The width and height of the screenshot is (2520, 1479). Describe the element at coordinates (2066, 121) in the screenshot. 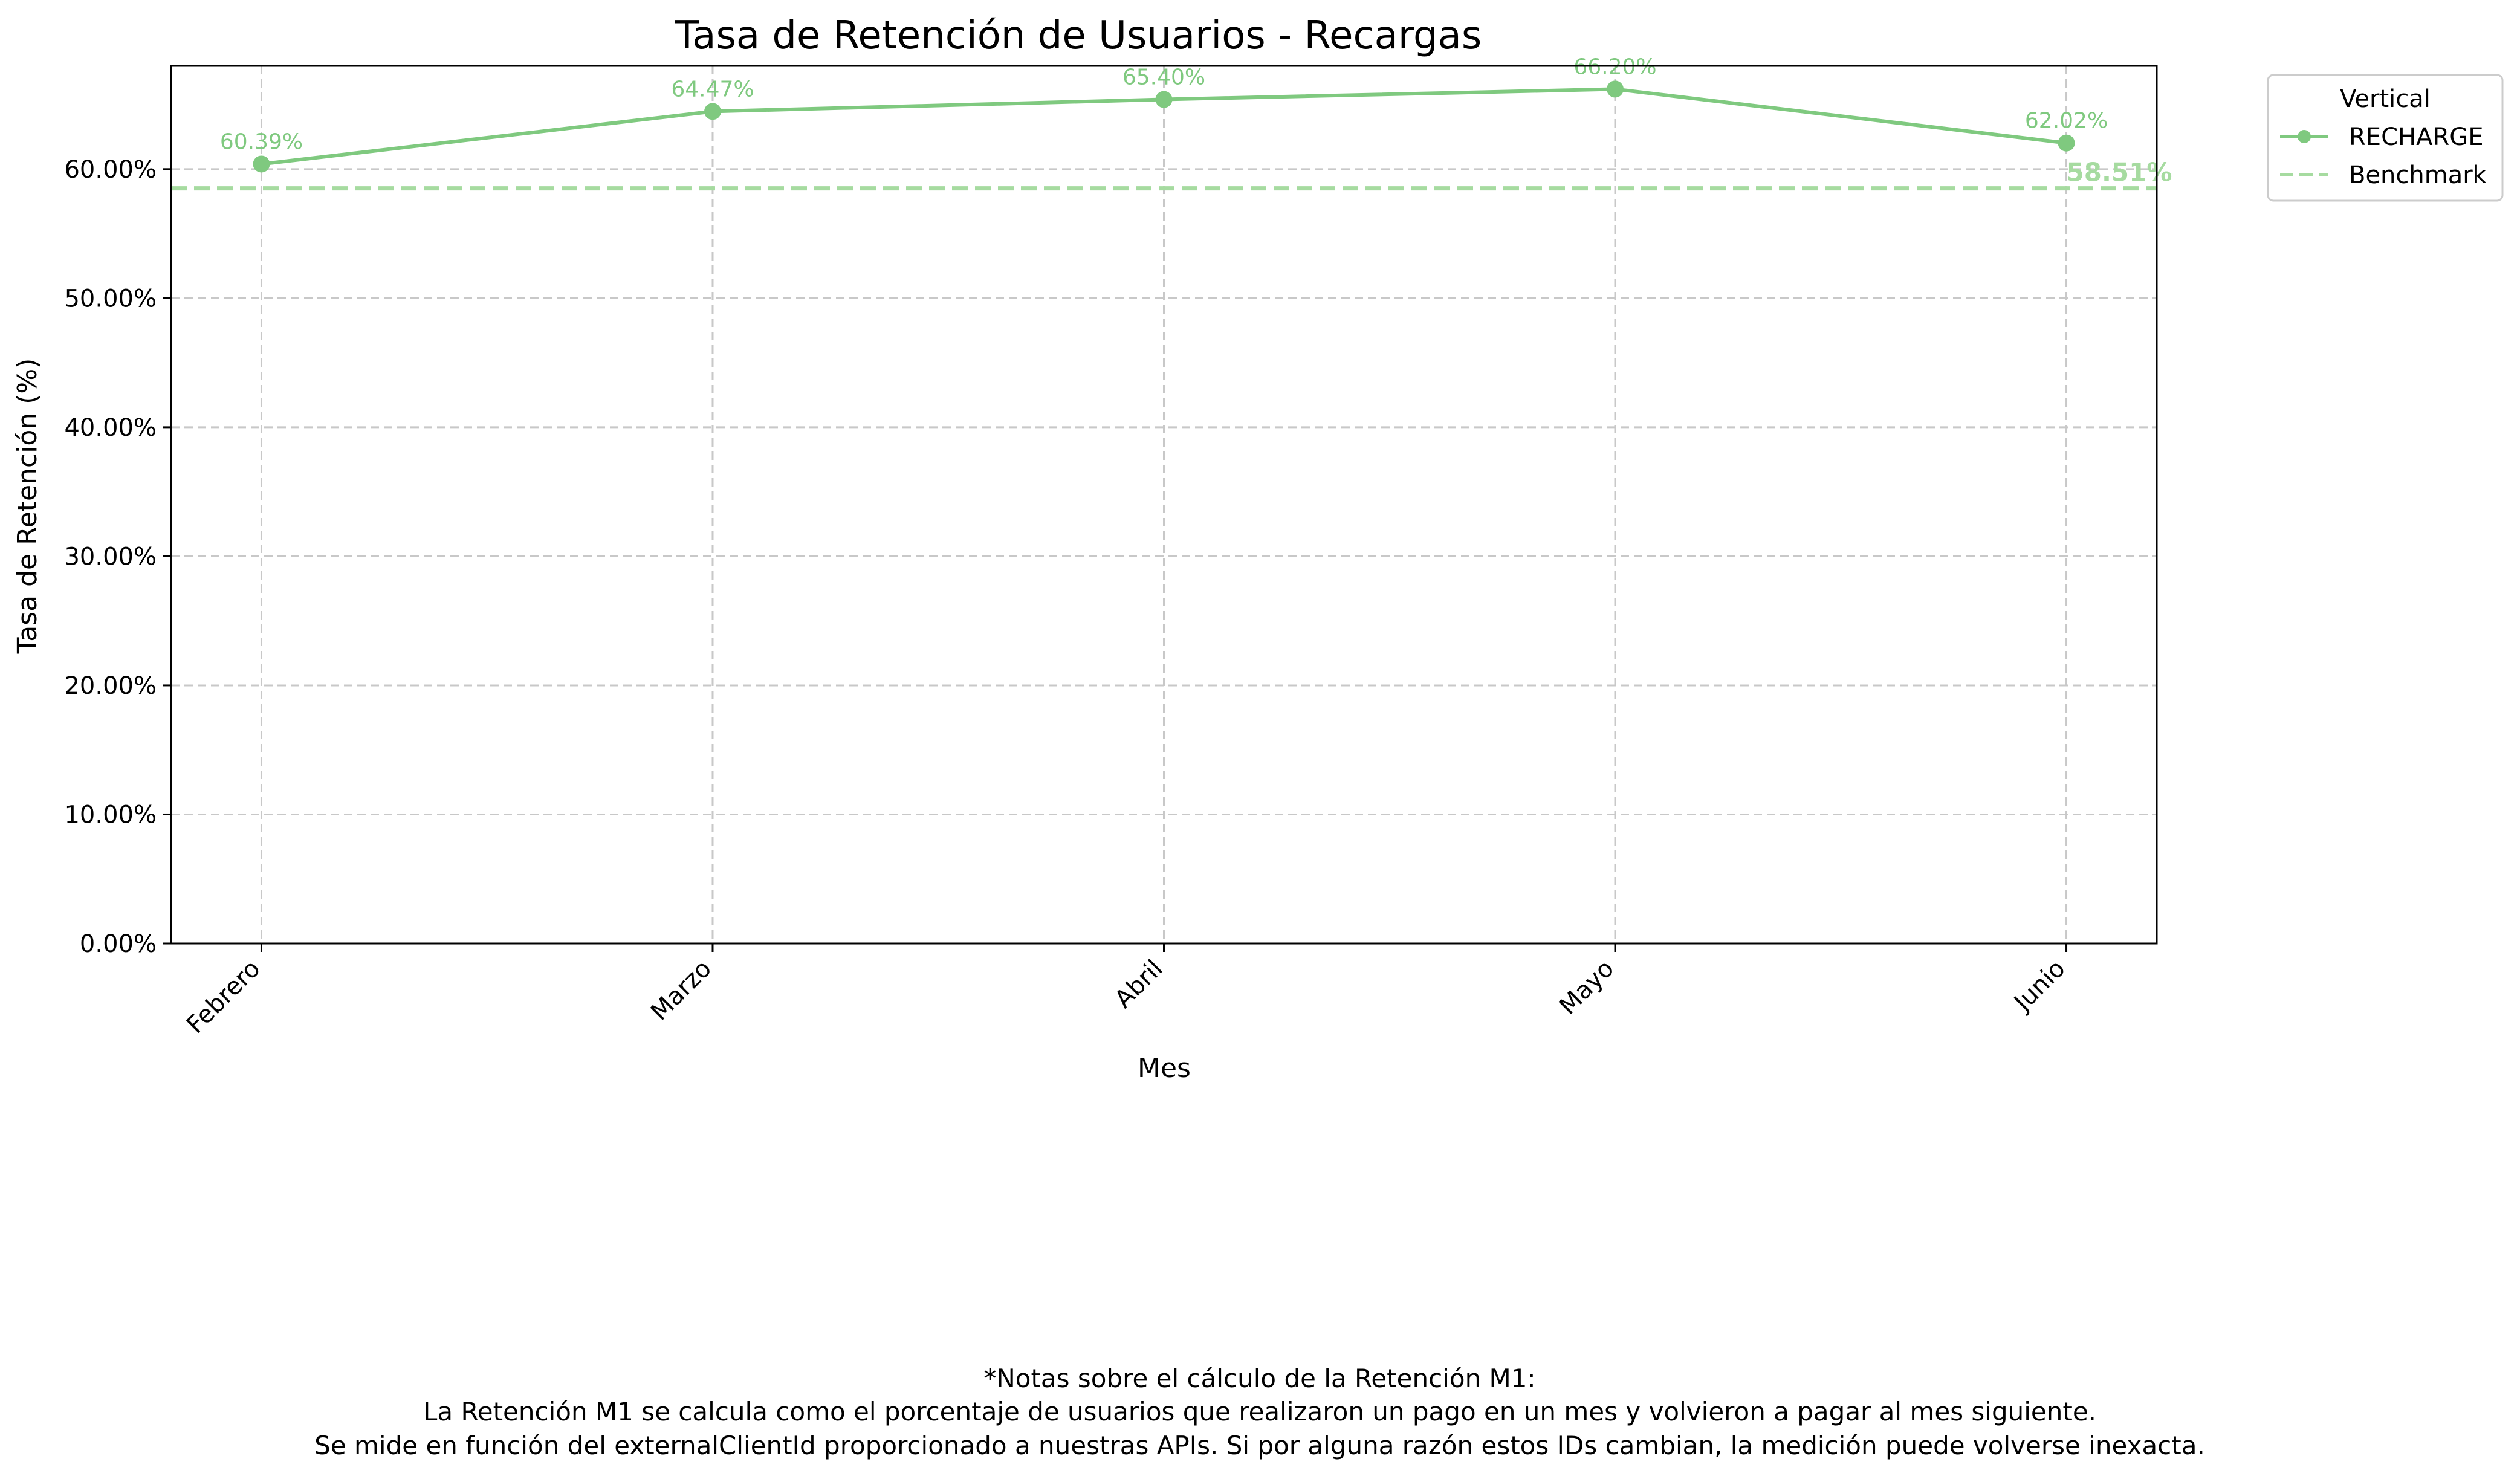

I see `data-label: 62.02%` at that location.